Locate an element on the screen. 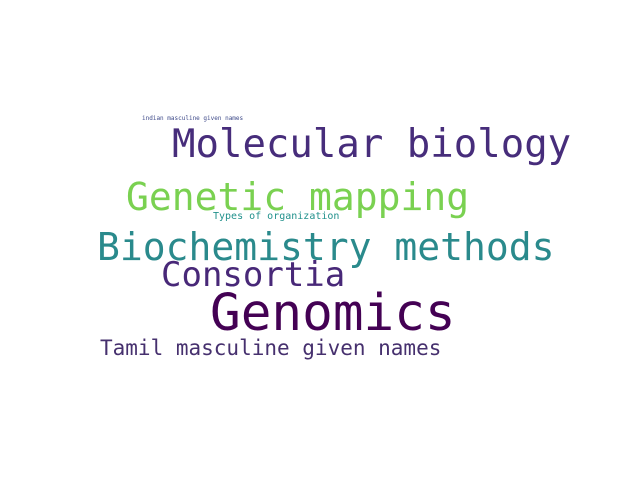 The width and height of the screenshot is (640, 480). word-biochemistry-methods: Biochemistry methods is located at coordinates (326, 247).